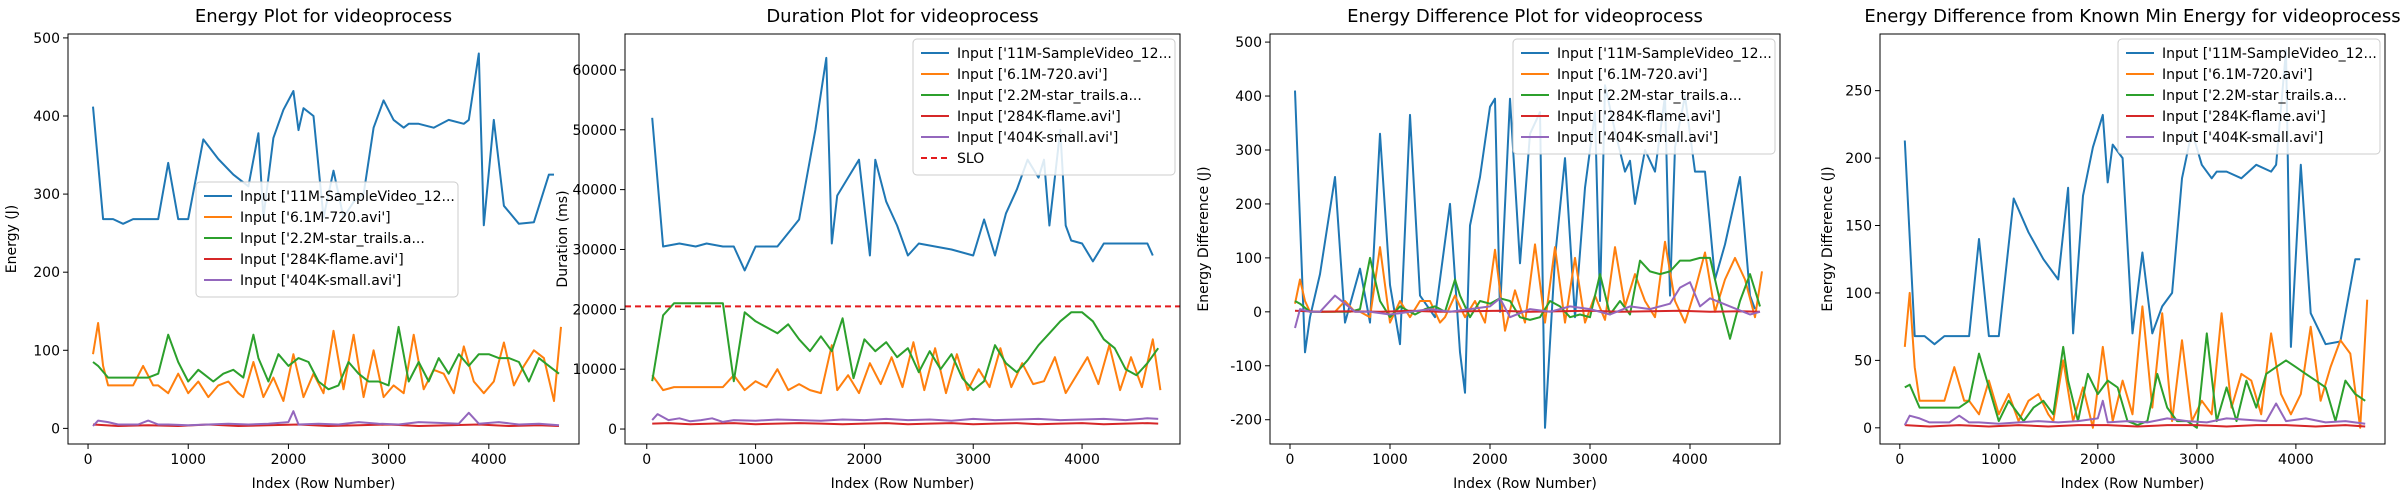 The height and width of the screenshot is (500, 2400). Describe the element at coordinates (323, 16) in the screenshot. I see `chart-title: Energy Plot for videoprocess` at that location.